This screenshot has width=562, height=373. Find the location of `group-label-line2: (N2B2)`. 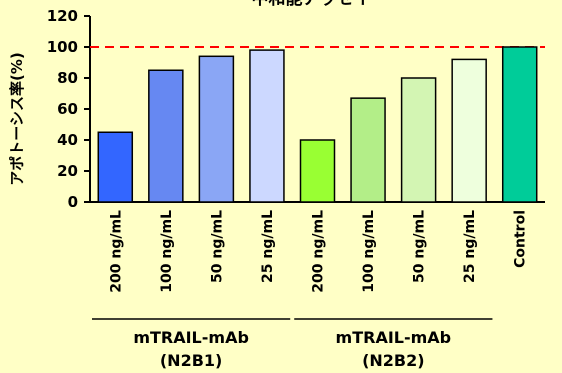

group-label-line2: (N2B2) is located at coordinates (393, 360).